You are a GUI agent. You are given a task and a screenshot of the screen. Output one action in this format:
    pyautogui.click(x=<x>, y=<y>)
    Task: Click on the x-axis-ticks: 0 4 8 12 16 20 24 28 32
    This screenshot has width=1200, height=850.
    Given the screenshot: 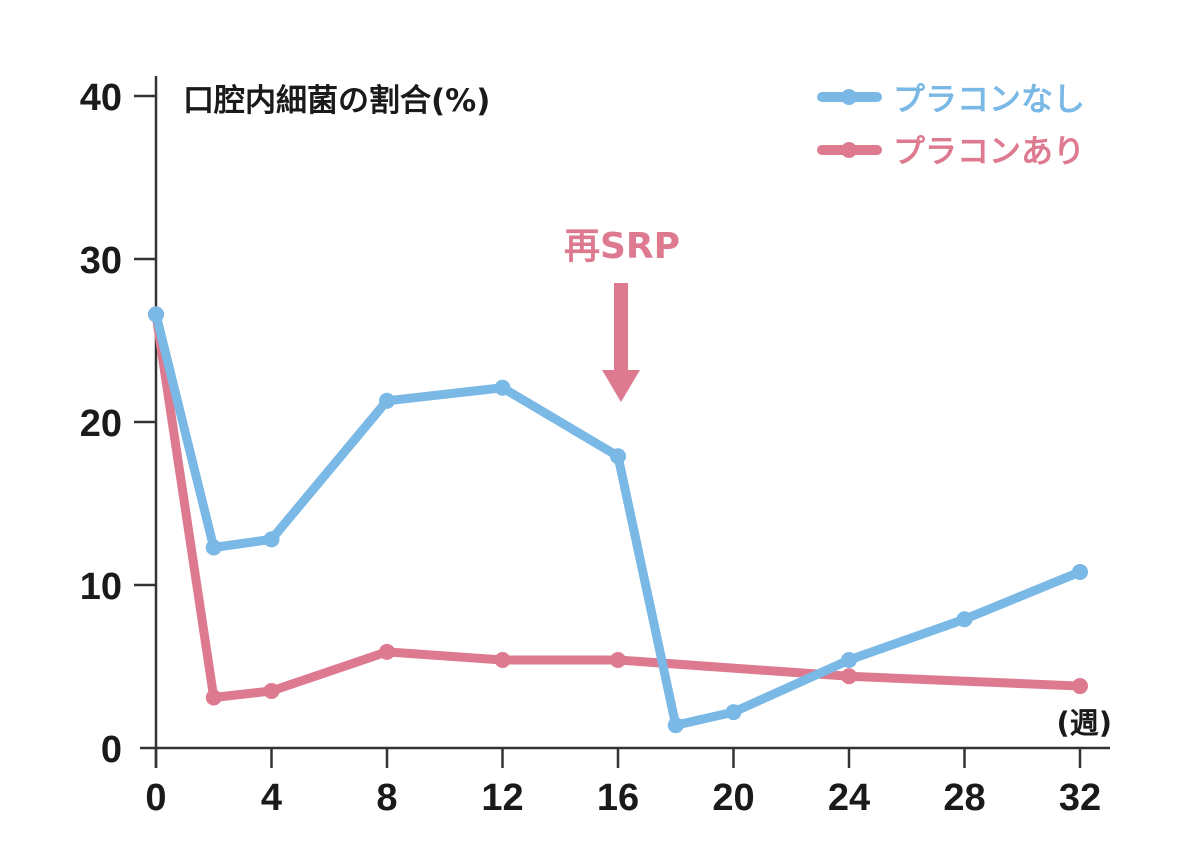 What is the action you would take?
    pyautogui.click(x=623, y=783)
    